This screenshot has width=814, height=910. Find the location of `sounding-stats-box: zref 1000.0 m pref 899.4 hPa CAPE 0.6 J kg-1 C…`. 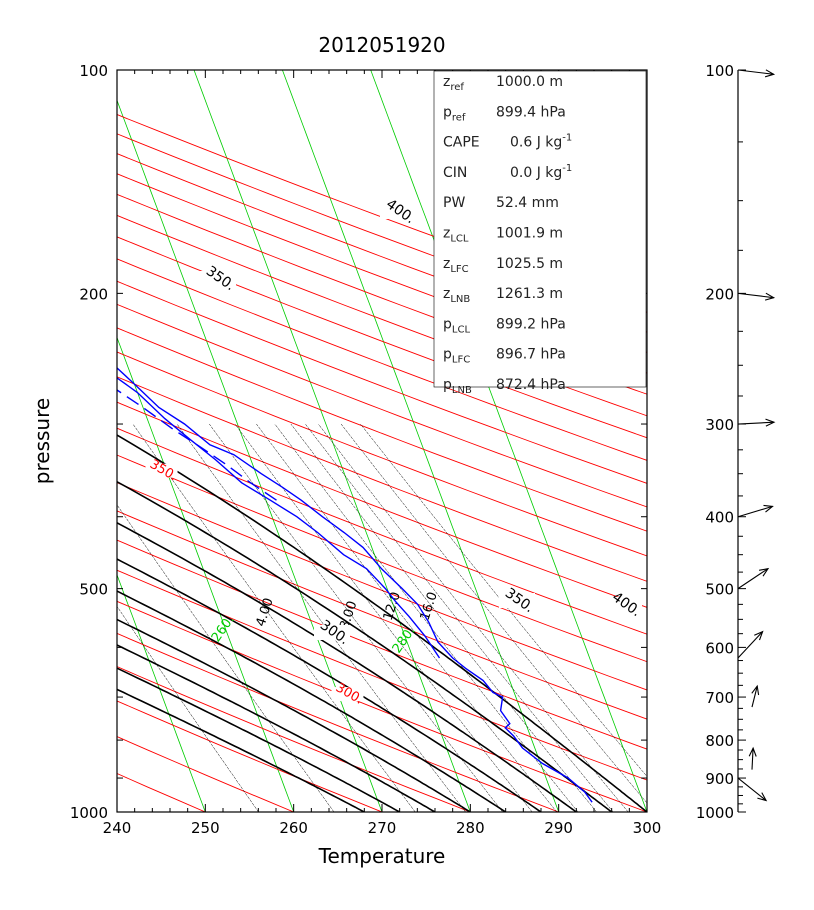

sounding-stats-box: zref 1000.0 m pref 899.4 hPa CAPE 0.6 J kg-1 C… is located at coordinates (540, 233).